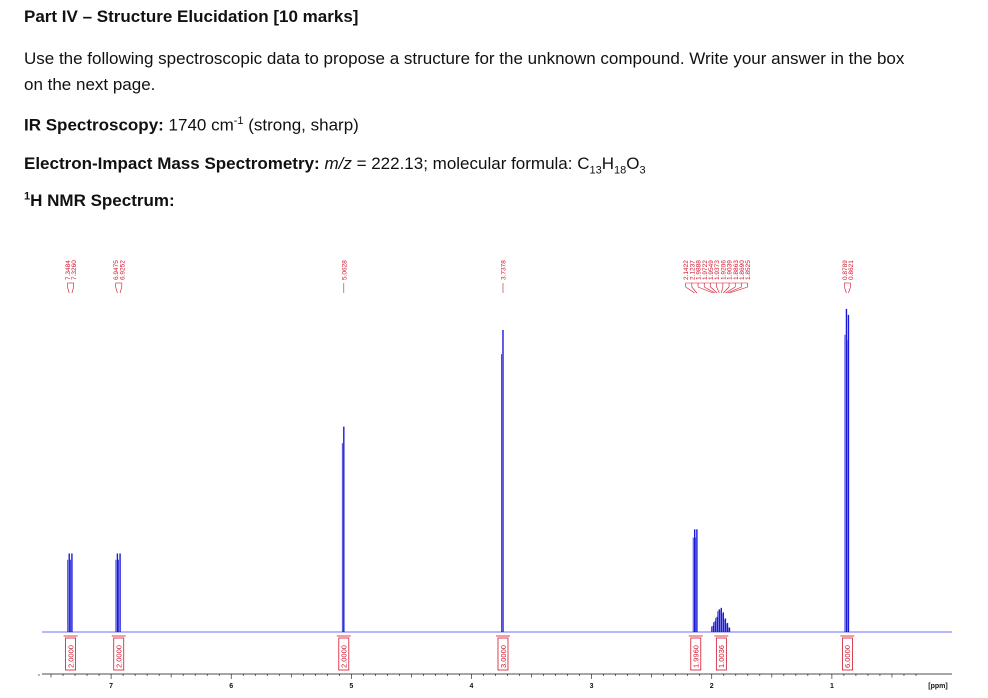  Describe the element at coordinates (231, 686) in the screenshot. I see `x-tick-label: 6` at that location.